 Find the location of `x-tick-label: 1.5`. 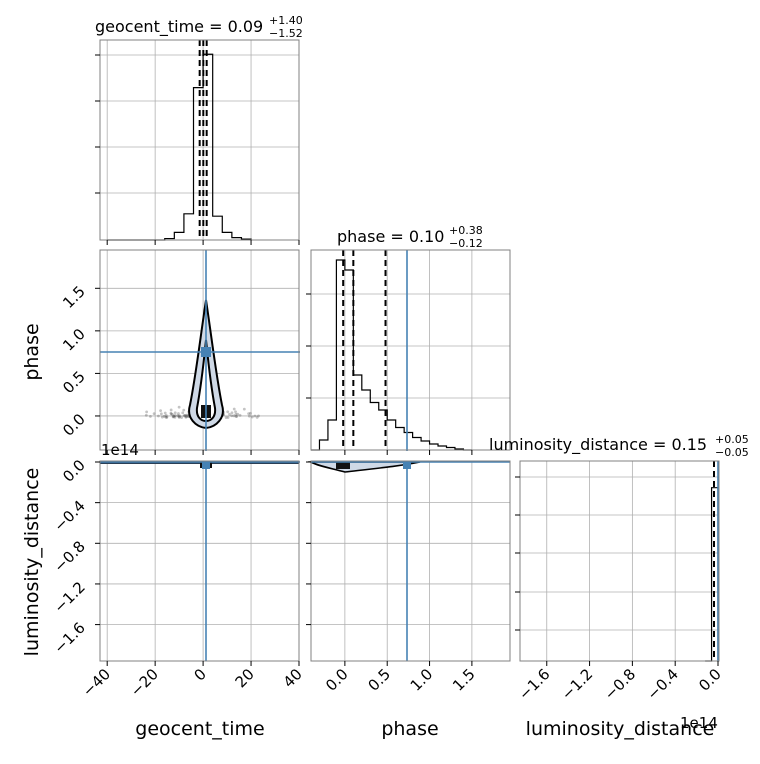

x-tick-label: 1.5 is located at coordinates (464, 680).